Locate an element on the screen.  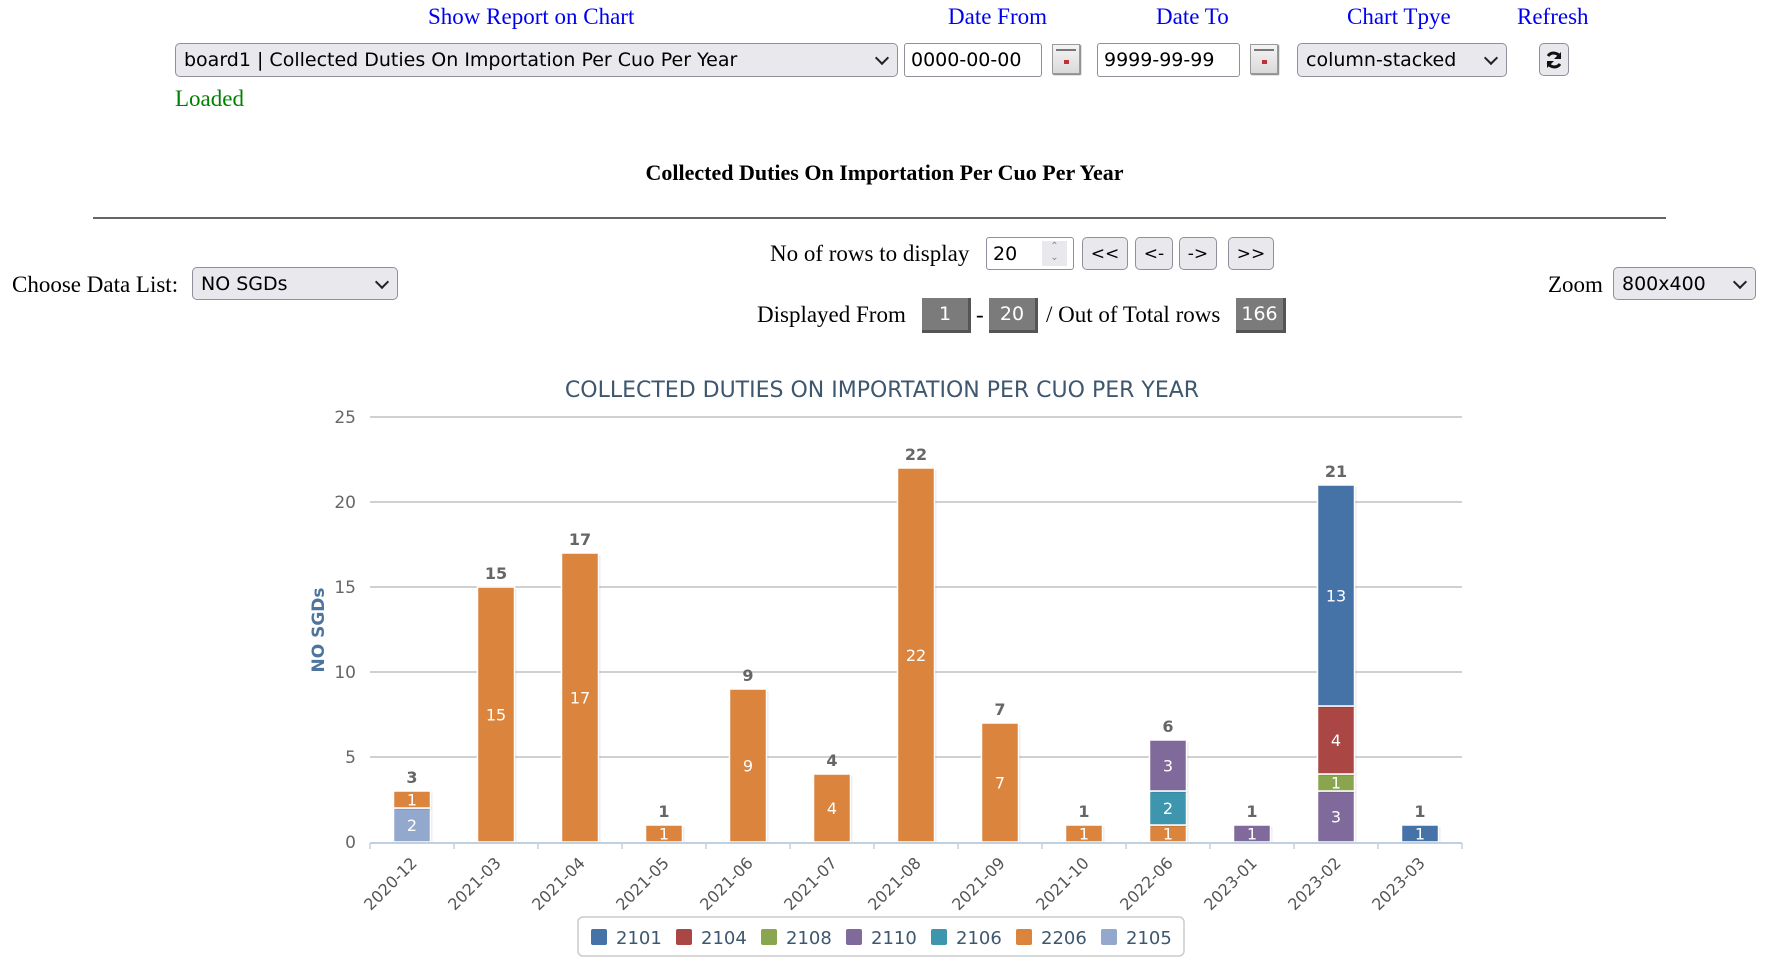
zoom-value: 800x400 is located at coordinates (1664, 283).